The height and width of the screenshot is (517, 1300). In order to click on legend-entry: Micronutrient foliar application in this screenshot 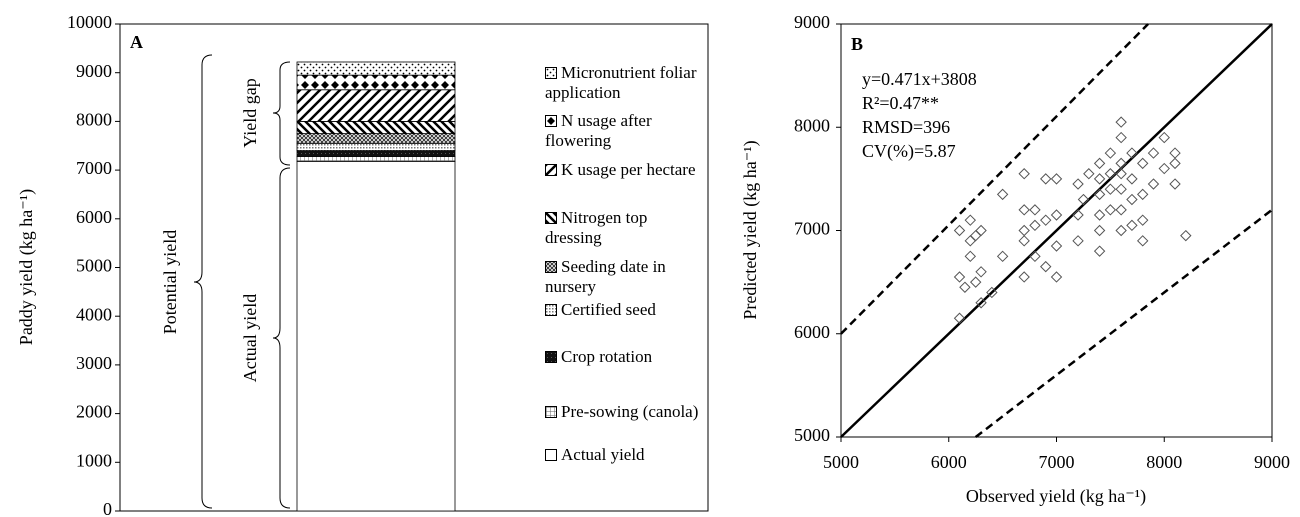, I will do `click(625, 83)`.